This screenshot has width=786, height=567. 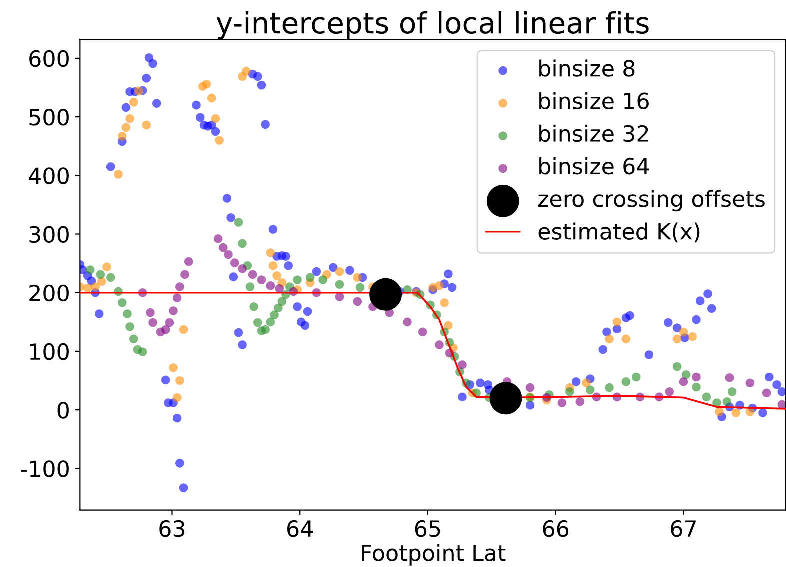 What do you see at coordinates (300, 529) in the screenshot?
I see `x-tick-label: 64` at bounding box center [300, 529].